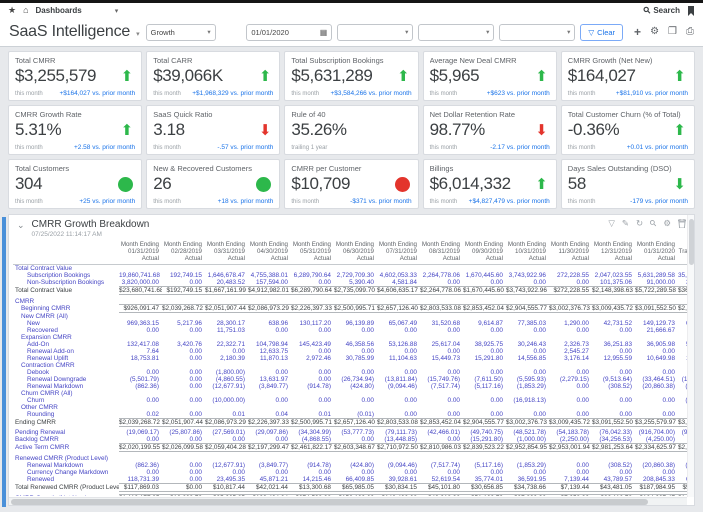  What do you see at coordinates (484, 275) in the screenshot?
I see `cell: 1,670,445.60` at bounding box center [484, 275].